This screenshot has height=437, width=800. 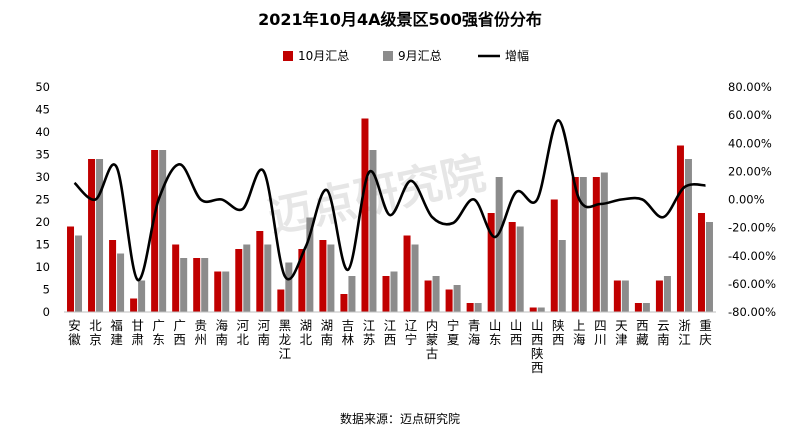 What do you see at coordinates (348, 332) in the screenshot?
I see `x-label-13: 吉林` at bounding box center [348, 332].